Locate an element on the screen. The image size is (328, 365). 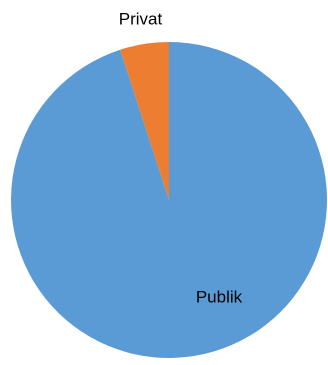
slice-label: Privat is located at coordinates (141, 19).